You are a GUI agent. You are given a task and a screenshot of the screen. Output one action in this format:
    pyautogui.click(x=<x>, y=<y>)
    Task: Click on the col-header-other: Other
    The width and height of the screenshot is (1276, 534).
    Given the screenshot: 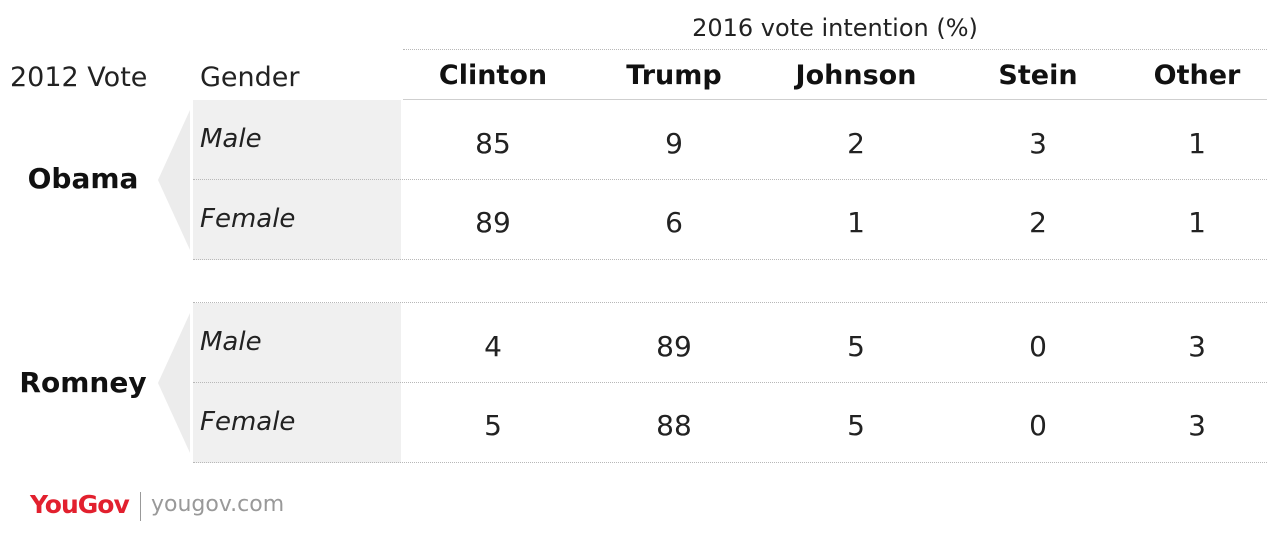 What is the action you would take?
    pyautogui.click(x=1197, y=75)
    